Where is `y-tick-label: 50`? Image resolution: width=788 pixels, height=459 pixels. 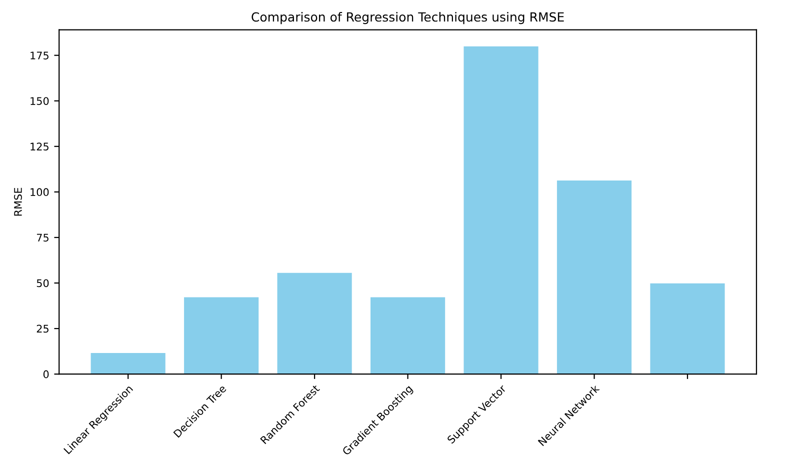
y-tick-label: 50 is located at coordinates (42, 283).